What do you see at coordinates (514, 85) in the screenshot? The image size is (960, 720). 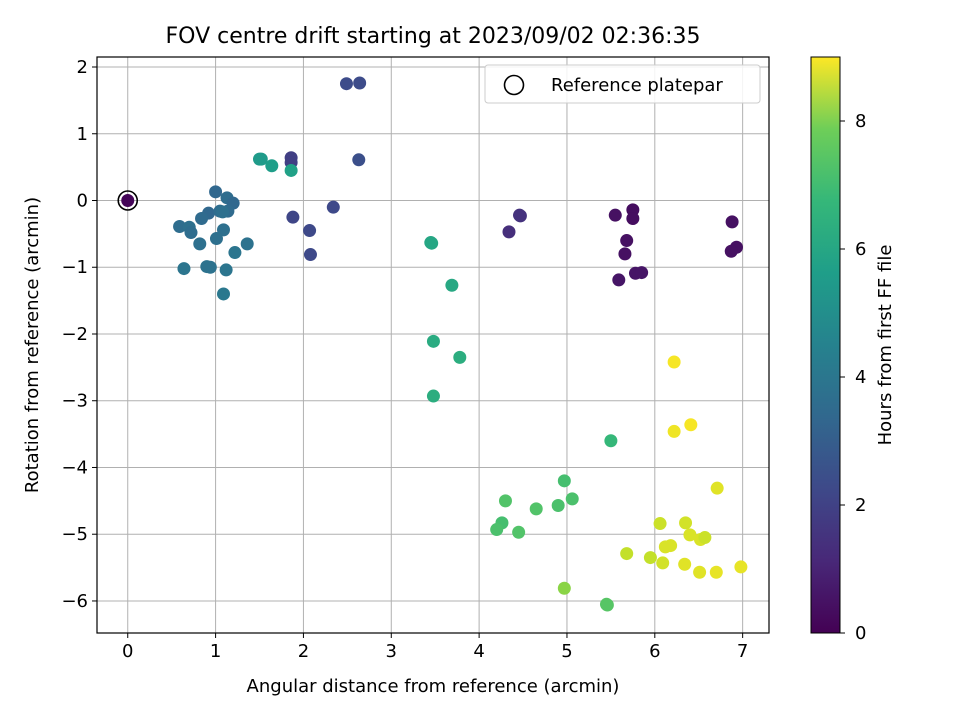 I see `legend-reference-marker-icon` at bounding box center [514, 85].